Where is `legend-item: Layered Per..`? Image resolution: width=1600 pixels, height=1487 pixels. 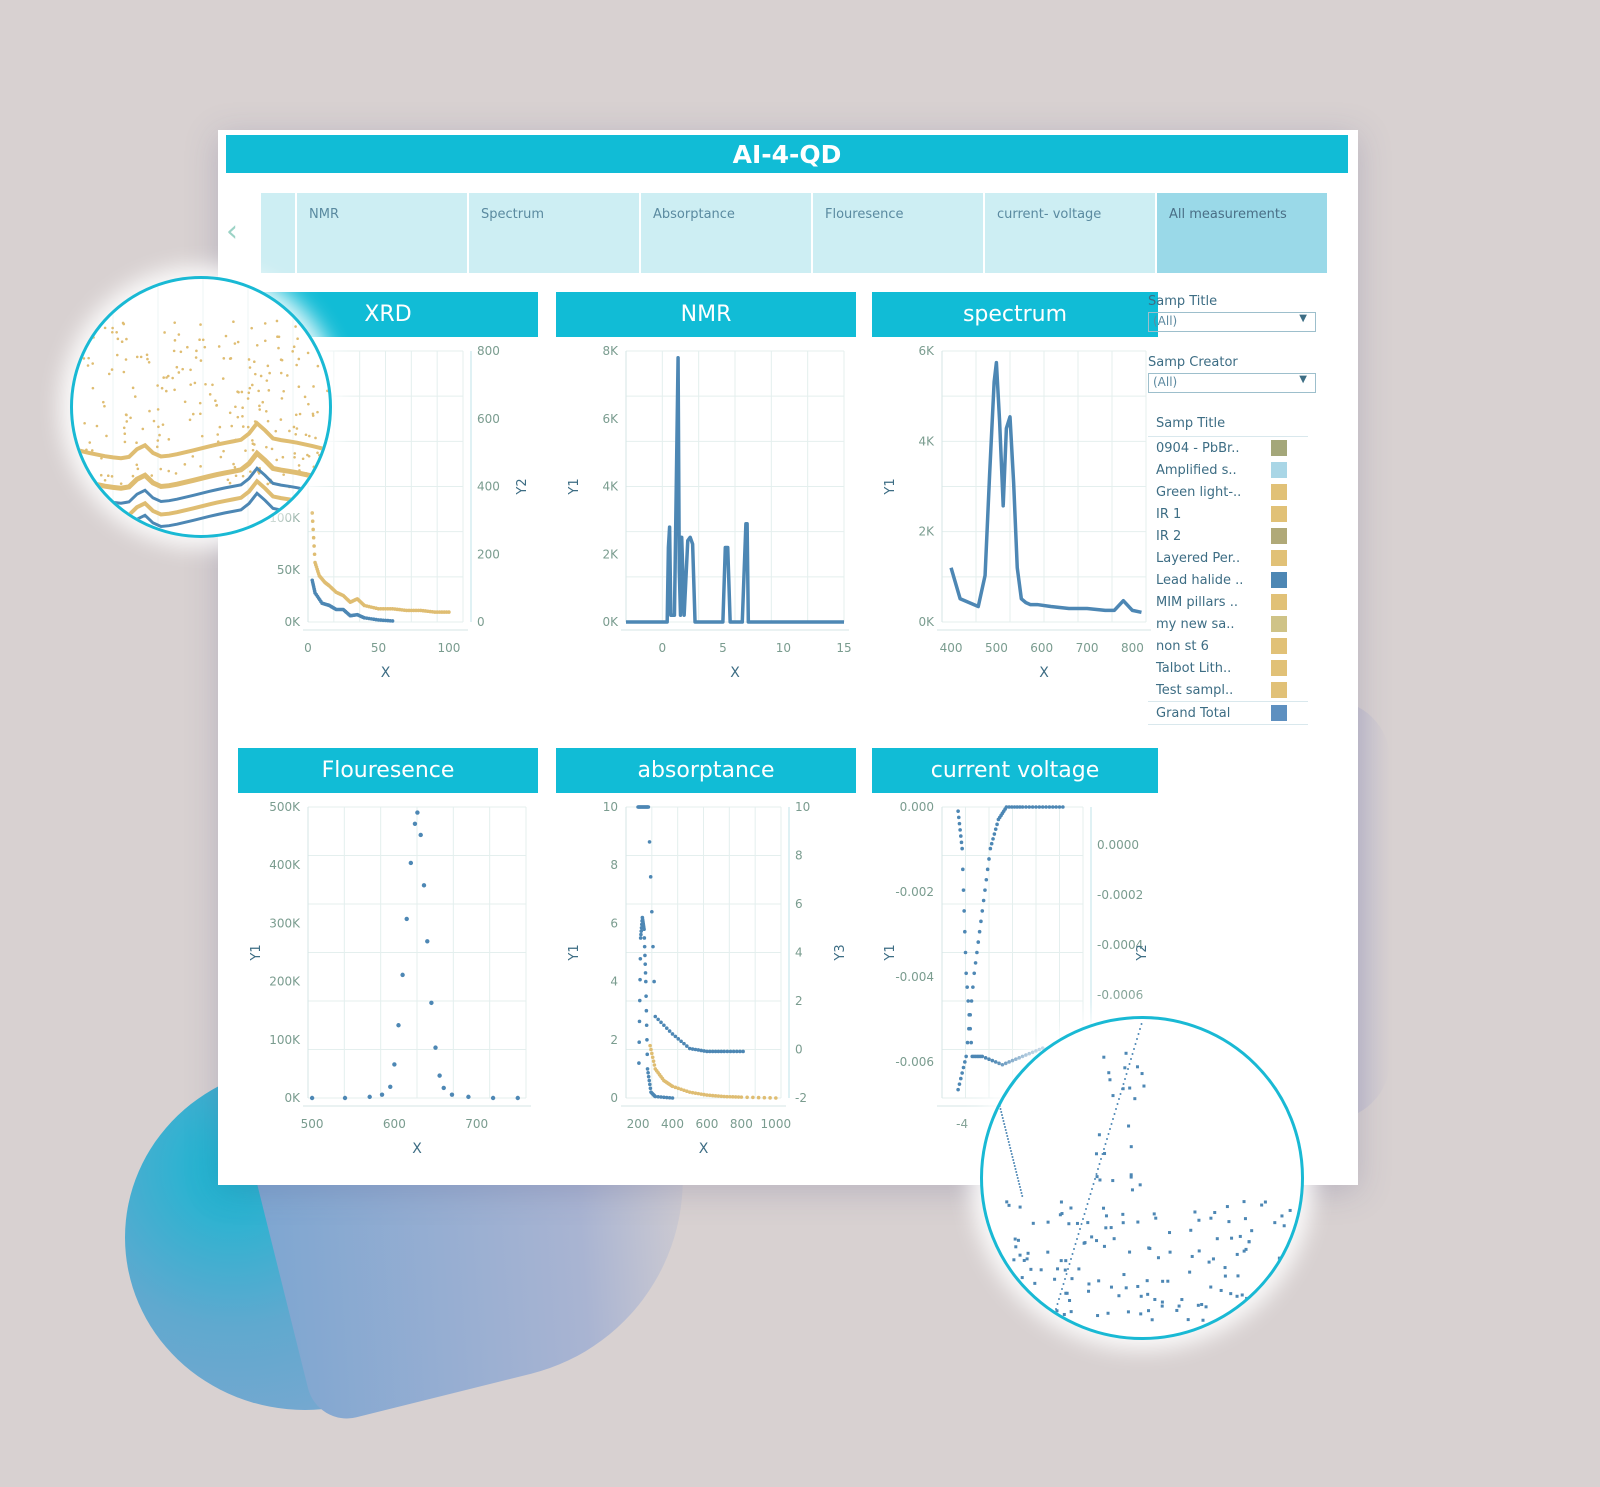 legend-item: Layered Per.. is located at coordinates (1228, 558).